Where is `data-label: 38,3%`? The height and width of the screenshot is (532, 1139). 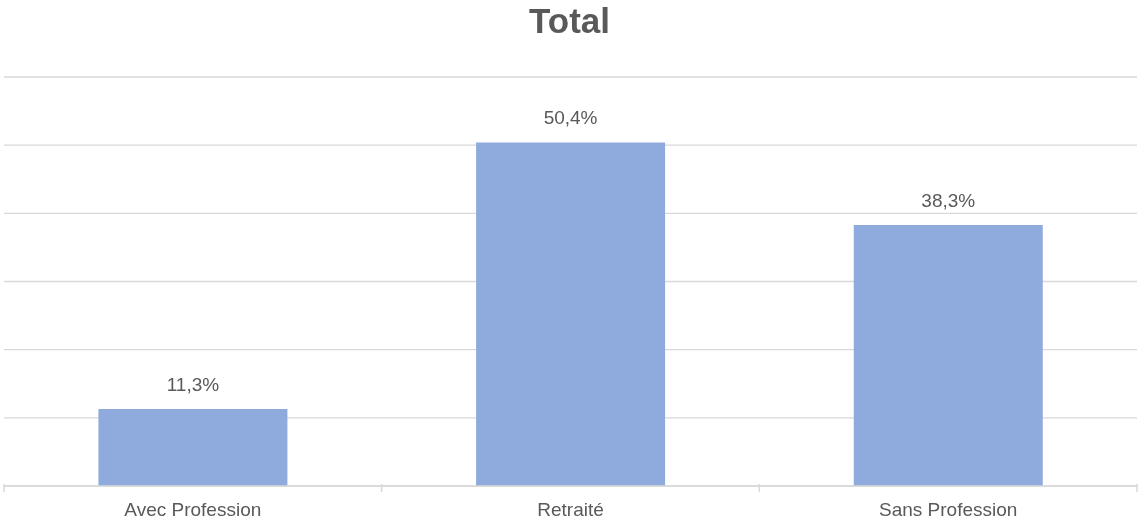 data-label: 38,3% is located at coordinates (948, 200).